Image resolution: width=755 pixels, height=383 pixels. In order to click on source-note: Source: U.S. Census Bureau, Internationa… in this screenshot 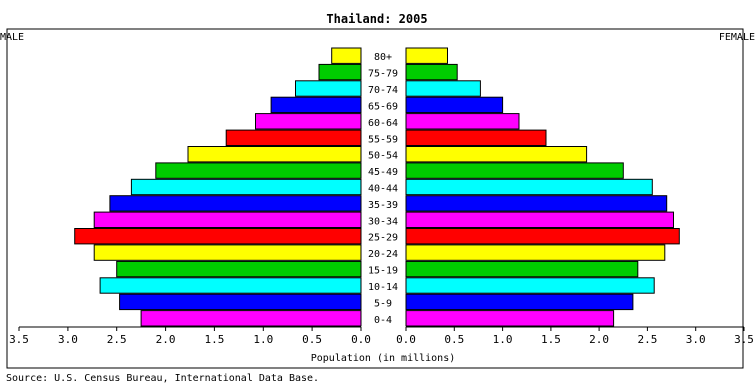, I will do `click(162, 378)`.